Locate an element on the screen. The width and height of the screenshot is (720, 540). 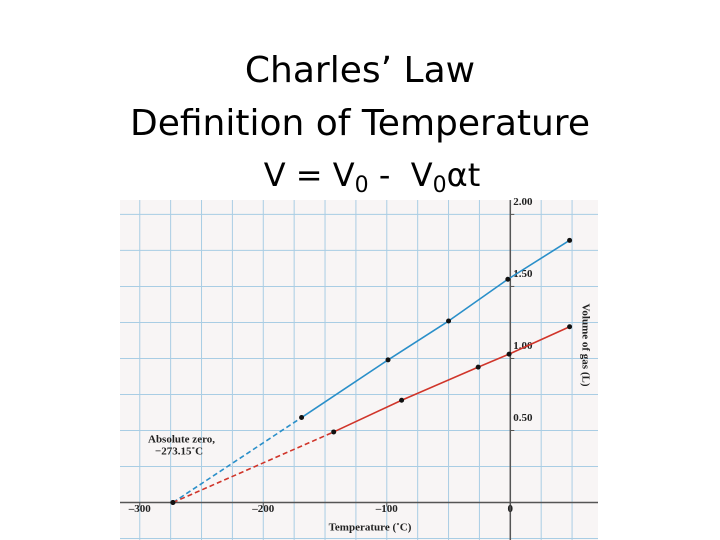
y-axis-label: Volume of gas (L) is located at coordinates (585, 344).